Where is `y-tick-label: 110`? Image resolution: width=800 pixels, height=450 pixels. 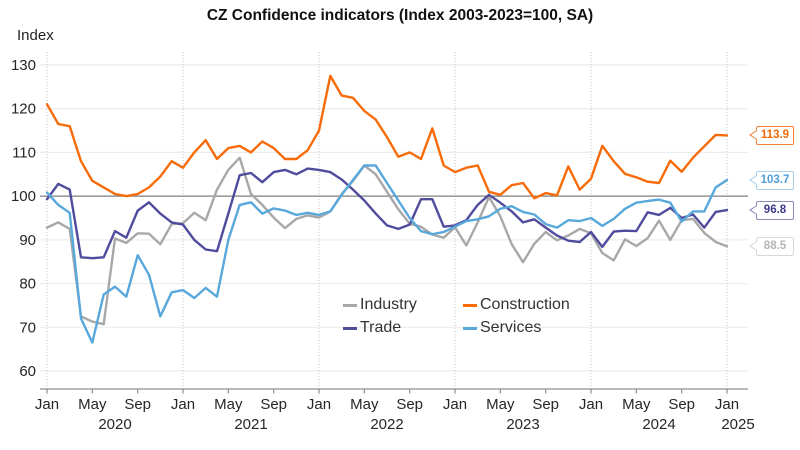 y-tick-label: 110 is located at coordinates (24, 152).